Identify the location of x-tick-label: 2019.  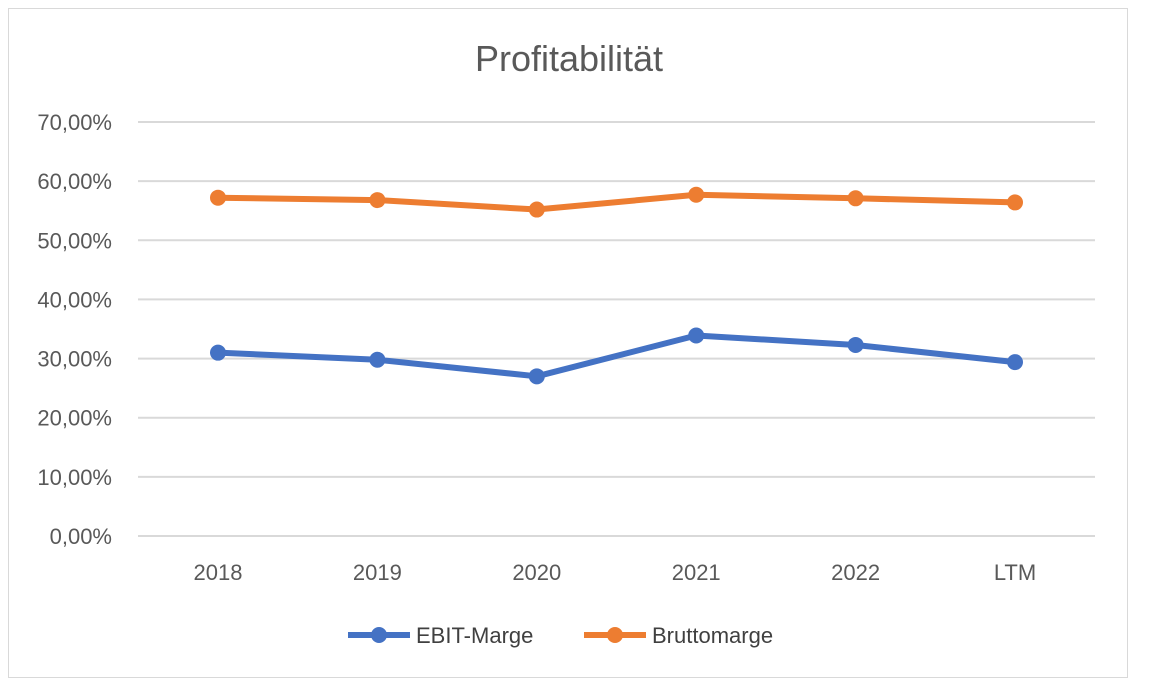
(377, 572).